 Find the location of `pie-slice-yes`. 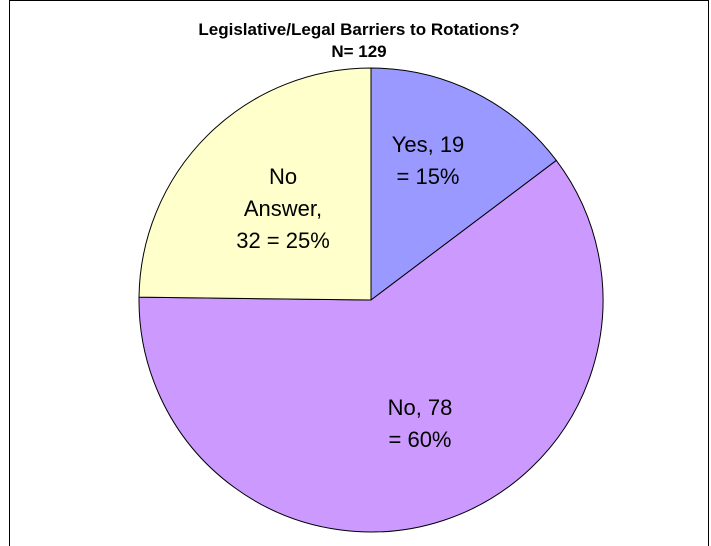

pie-slice-yes is located at coordinates (464, 184).